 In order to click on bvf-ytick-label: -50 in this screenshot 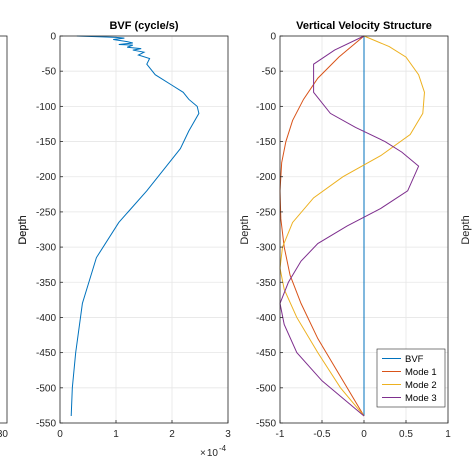, I will do `click(49, 72)`.